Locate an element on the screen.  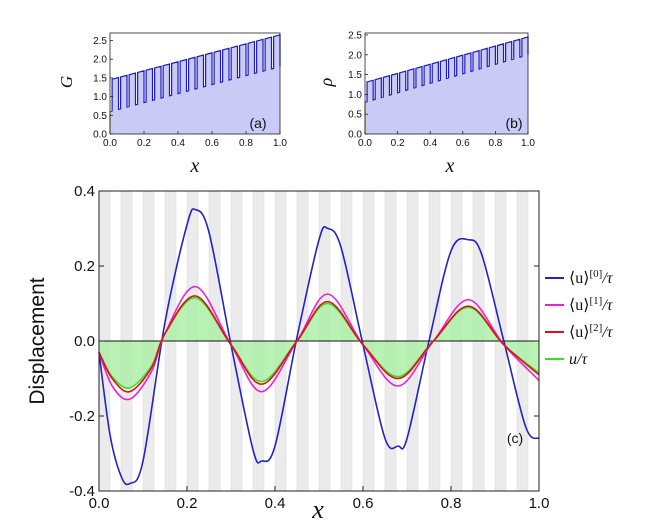
legend-u2-label: ⟨u⟩[2]/τ is located at coordinates (591, 331).